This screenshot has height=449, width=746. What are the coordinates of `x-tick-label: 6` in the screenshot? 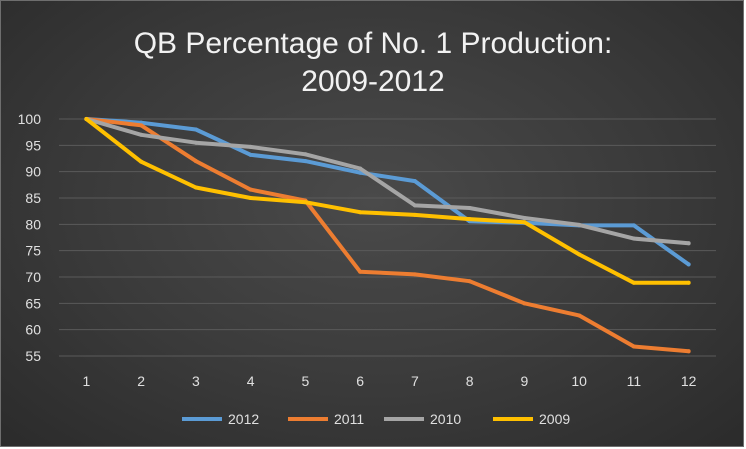 It's located at (360, 381).